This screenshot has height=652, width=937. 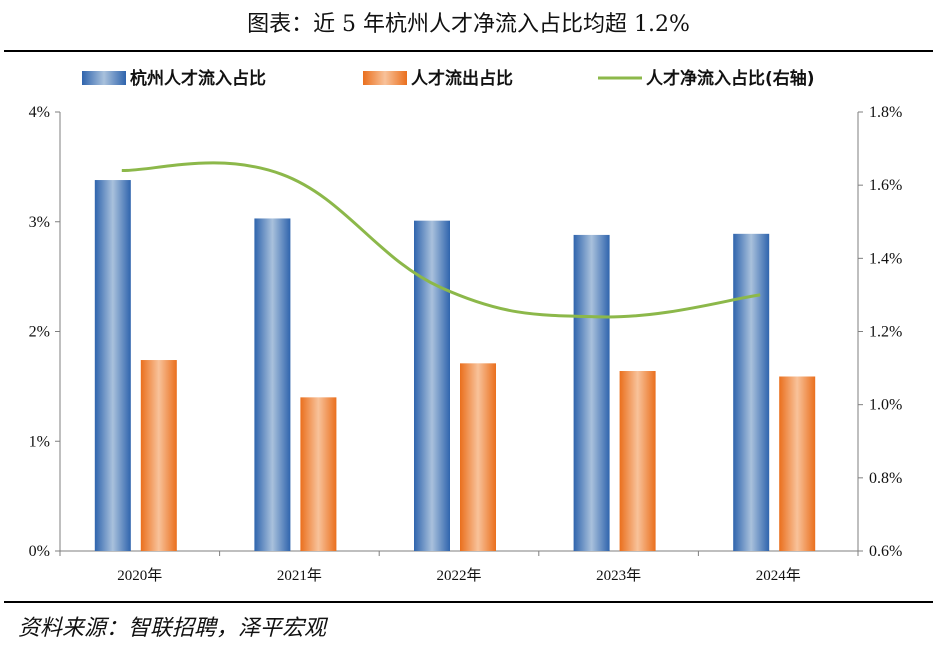 What do you see at coordinates (885, 258) in the screenshot?
I see `right-tick-label: 1.4%` at bounding box center [885, 258].